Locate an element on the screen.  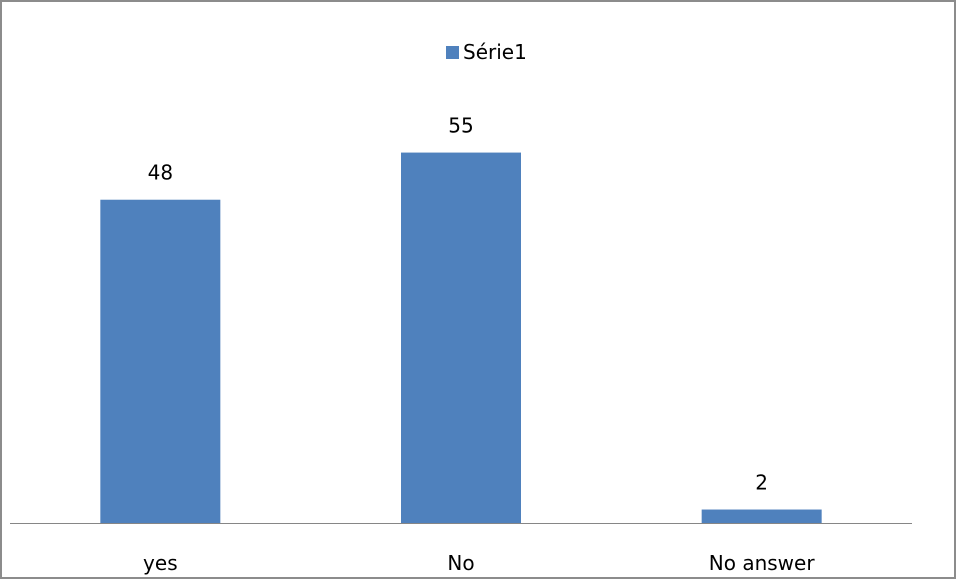
data-label-no: 55 is located at coordinates (460, 126).